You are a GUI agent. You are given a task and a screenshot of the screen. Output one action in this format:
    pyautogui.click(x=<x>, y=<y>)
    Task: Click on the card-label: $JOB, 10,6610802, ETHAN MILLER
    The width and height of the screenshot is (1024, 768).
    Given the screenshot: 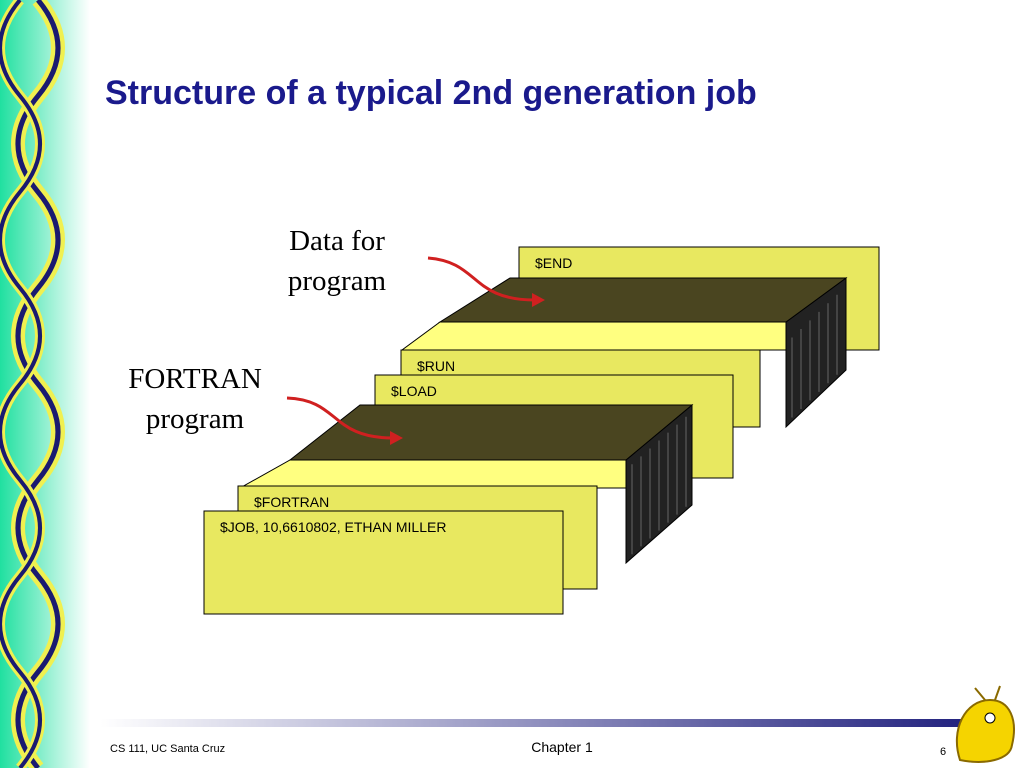 What is the action you would take?
    pyautogui.click(x=333, y=527)
    